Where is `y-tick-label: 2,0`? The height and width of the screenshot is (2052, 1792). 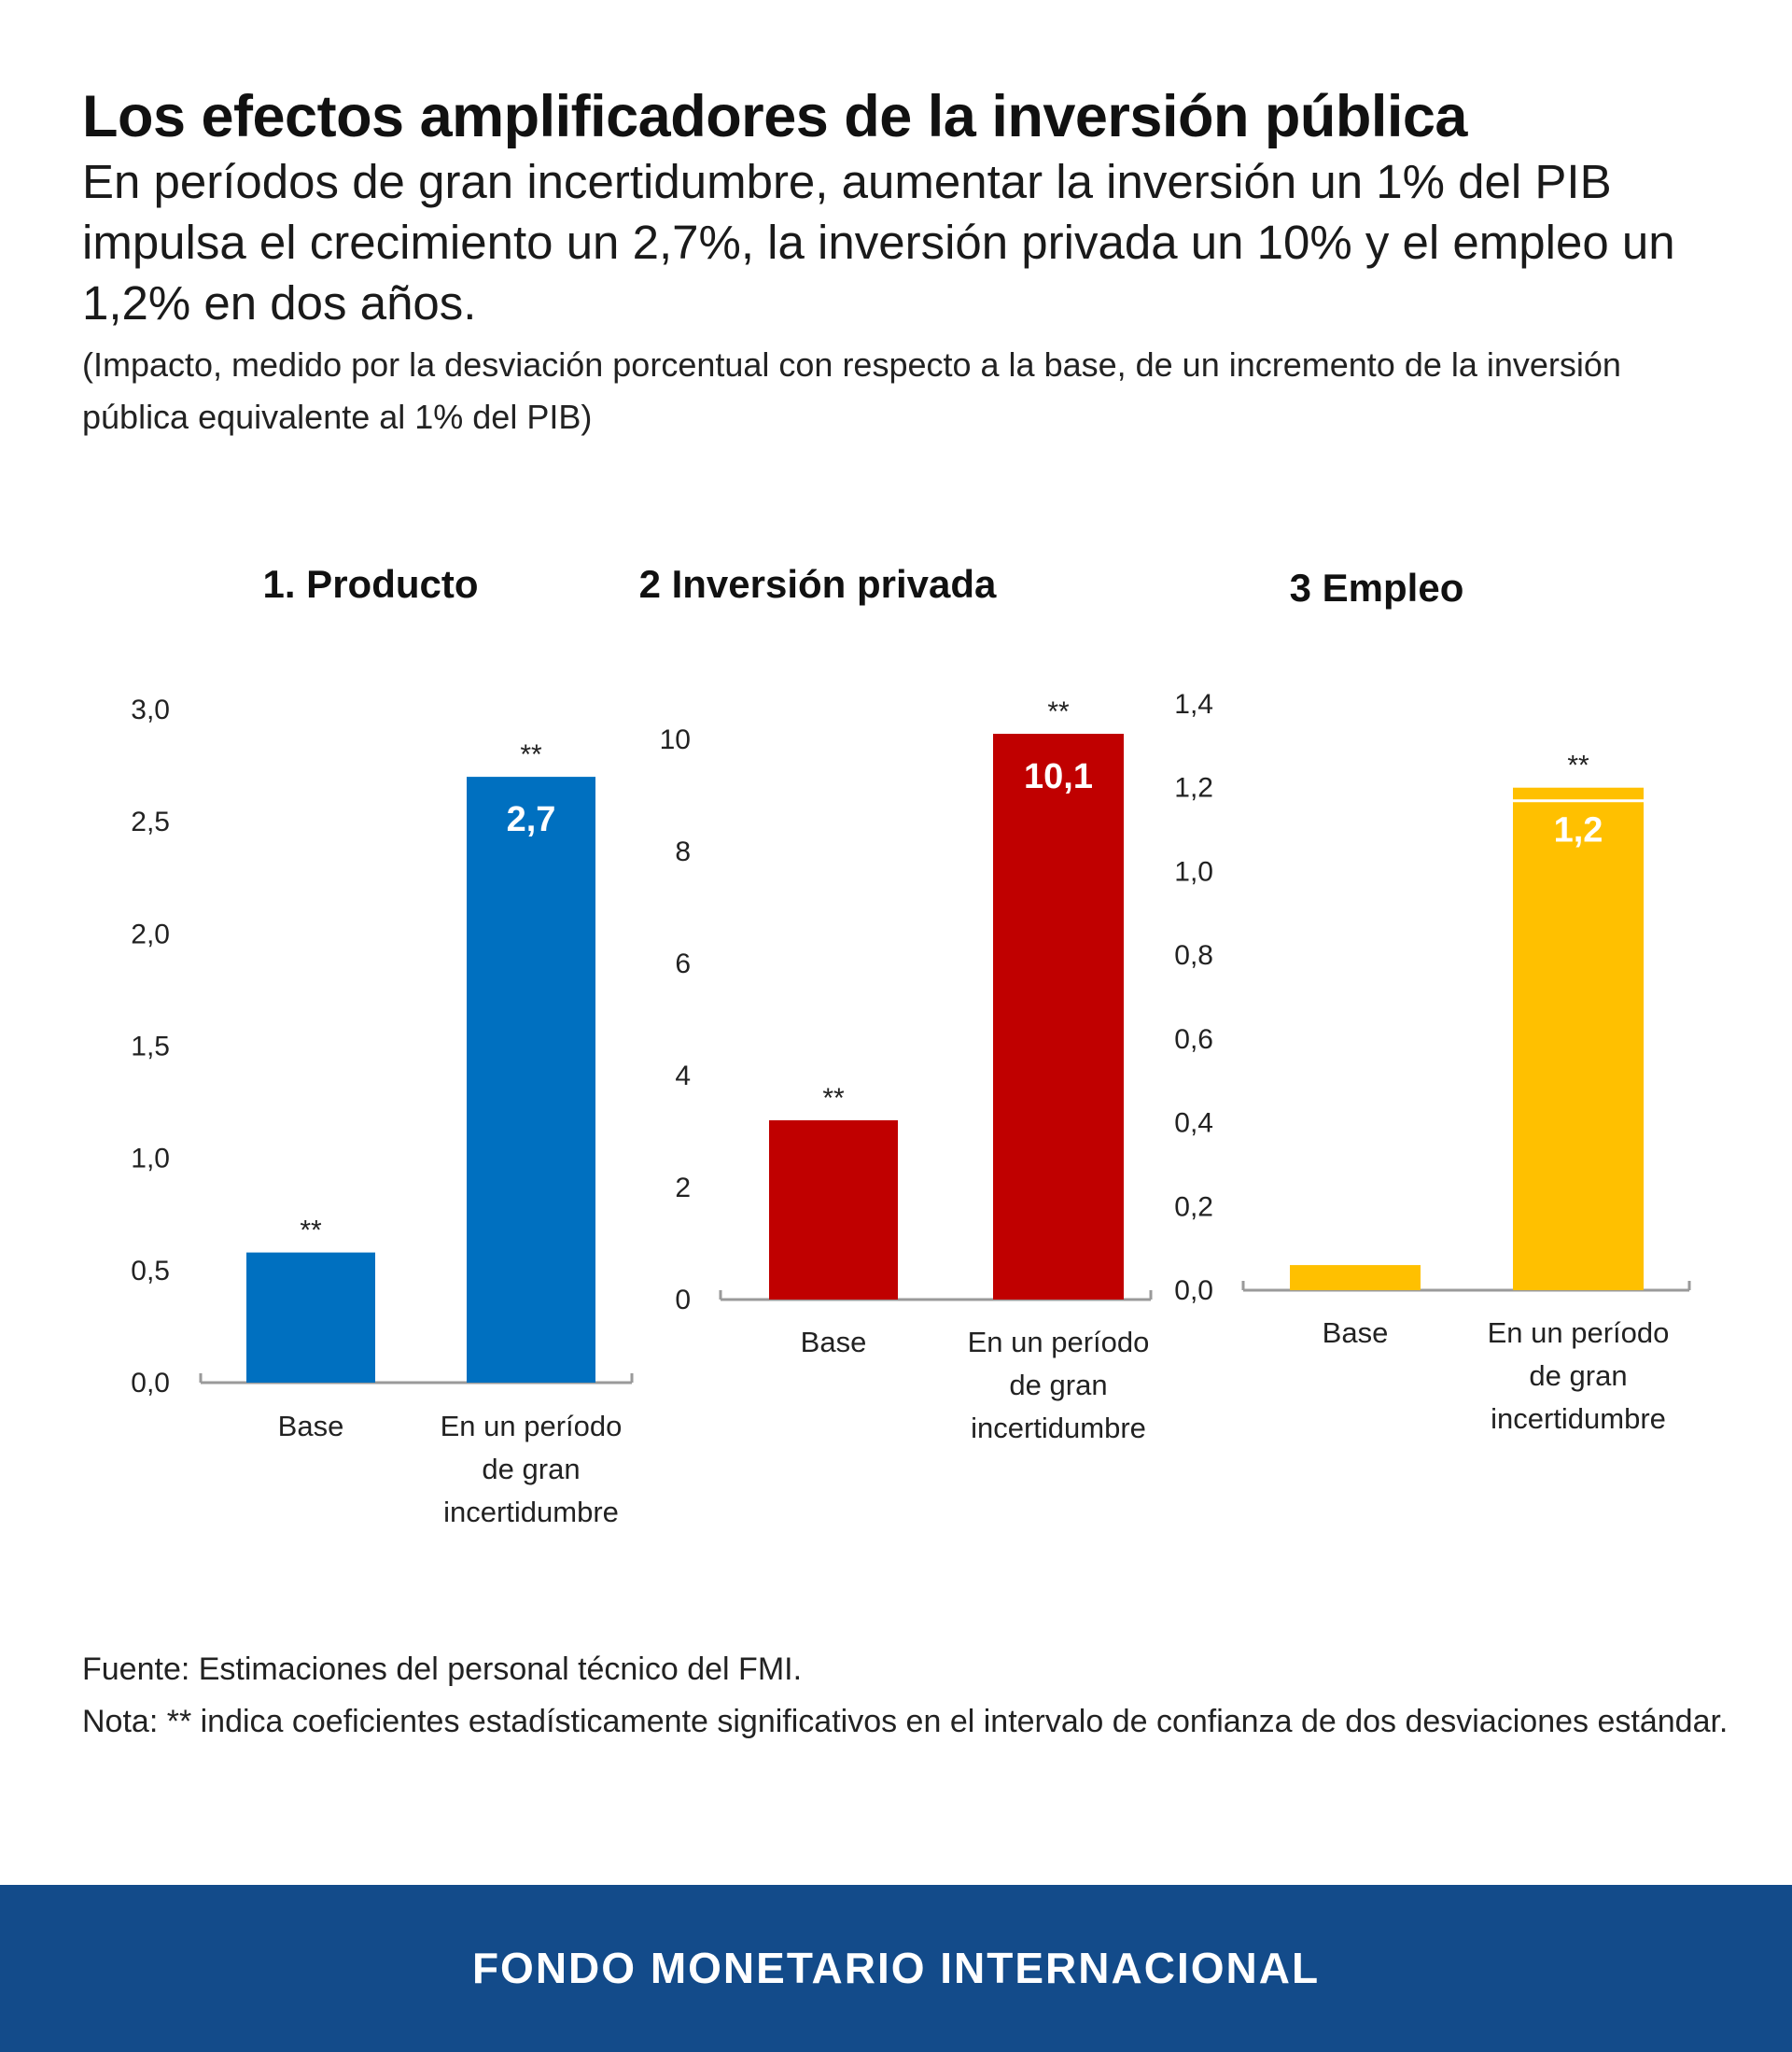
y-tick-label: 2,0 is located at coordinates (150, 934).